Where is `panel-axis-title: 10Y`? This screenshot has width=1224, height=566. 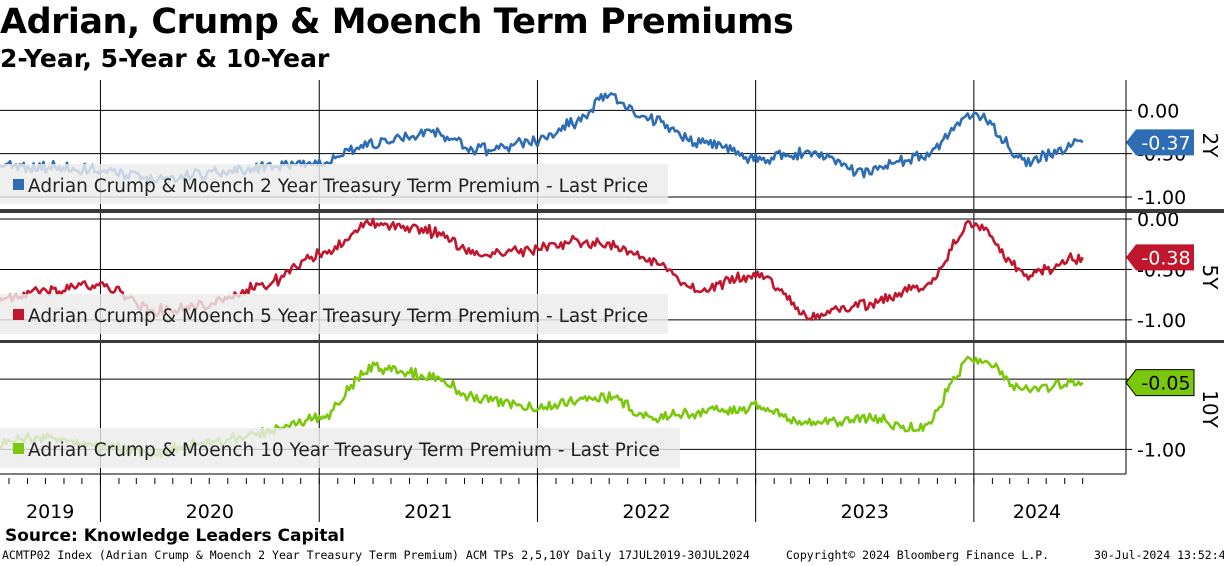 panel-axis-title: 10Y is located at coordinates (1210, 409).